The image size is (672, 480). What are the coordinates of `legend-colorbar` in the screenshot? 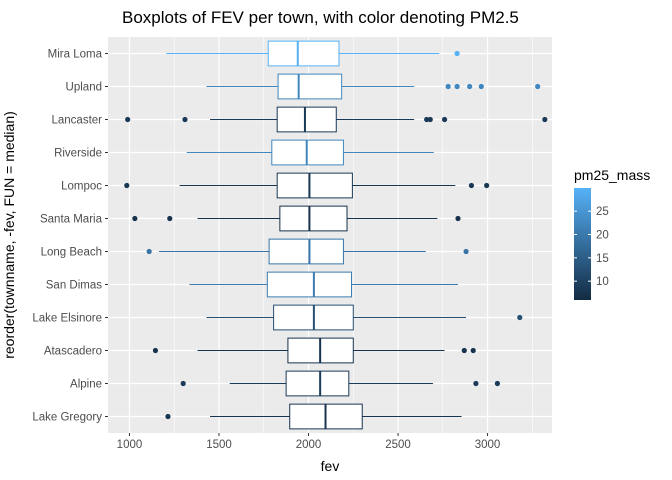 It's located at (582, 244).